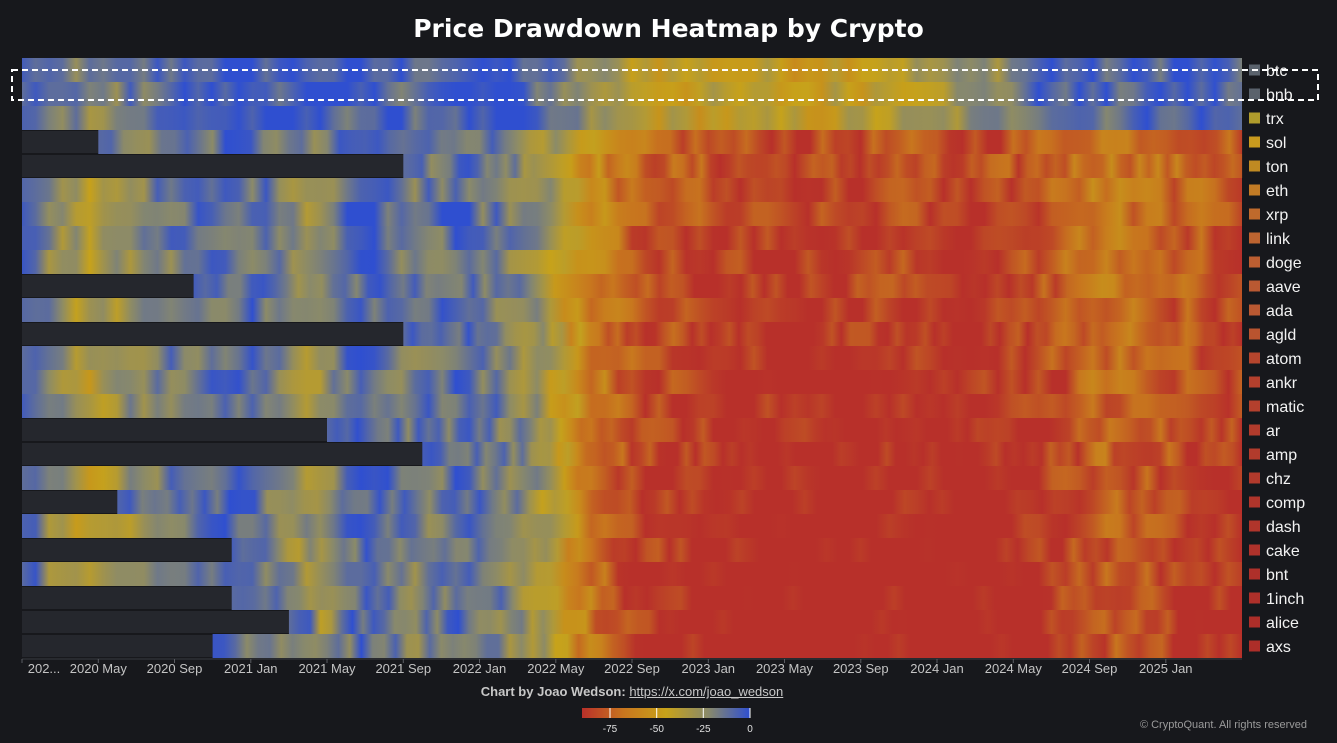 This screenshot has width=1337, height=743. Describe the element at coordinates (1283, 551) in the screenshot. I see `legend-label-cake: cake` at that location.